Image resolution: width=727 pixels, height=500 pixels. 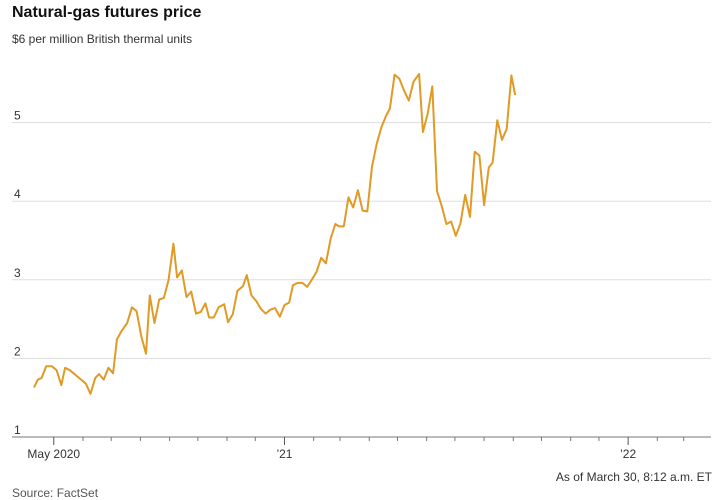 I want to click on y-tick-label-3: 3, so click(x=17, y=273).